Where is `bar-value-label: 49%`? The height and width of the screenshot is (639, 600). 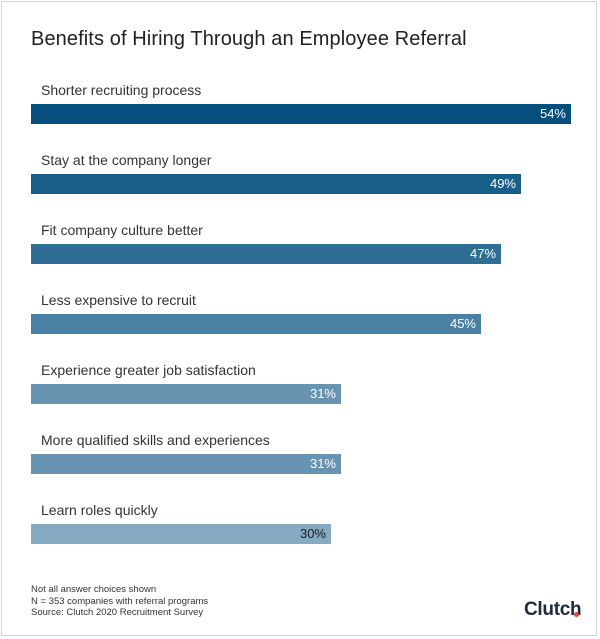 bar-value-label: 49% is located at coordinates (502, 183).